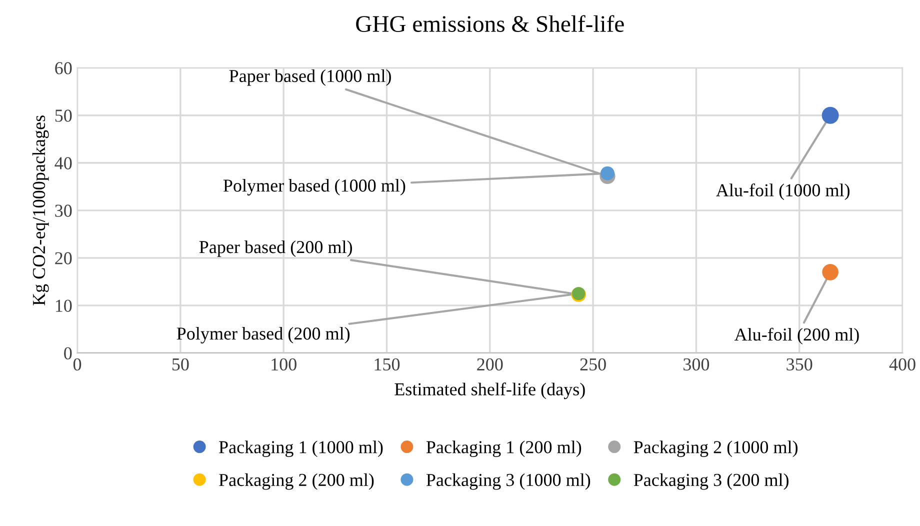  I want to click on y-tick-label: 40, so click(63, 163).